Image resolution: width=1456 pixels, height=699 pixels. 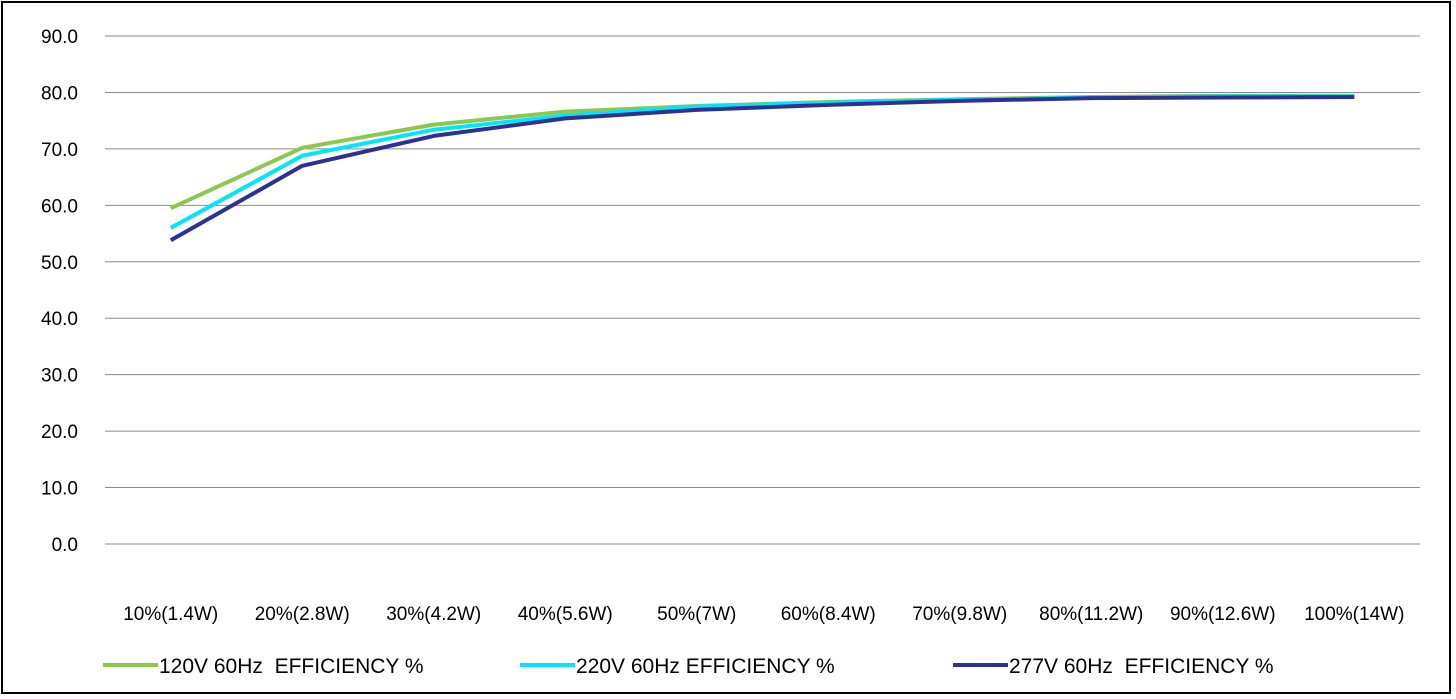 What do you see at coordinates (59, 150) in the screenshot?
I see `y-tick-label: 70.0` at bounding box center [59, 150].